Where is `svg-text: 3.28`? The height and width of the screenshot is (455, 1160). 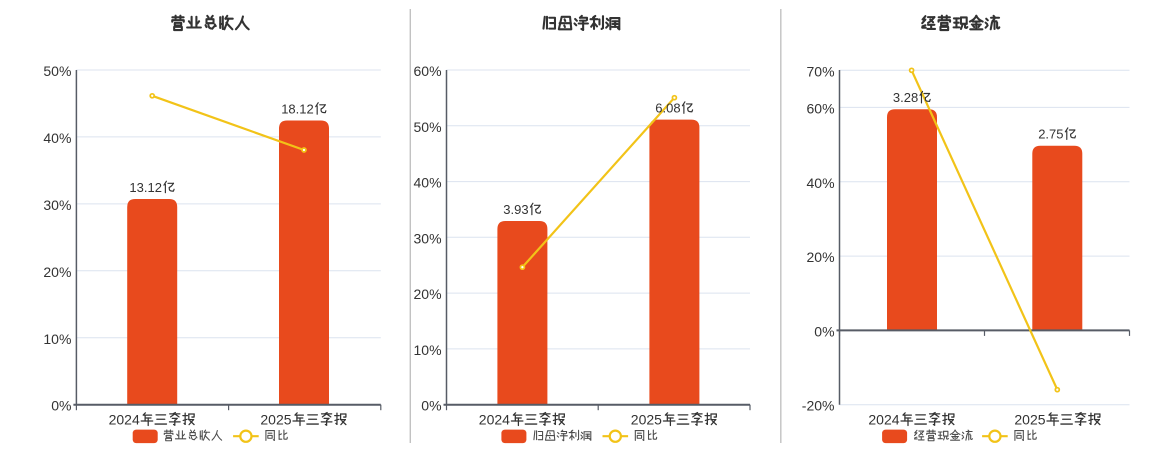
svg-text: 3.28 is located at coordinates (905, 97).